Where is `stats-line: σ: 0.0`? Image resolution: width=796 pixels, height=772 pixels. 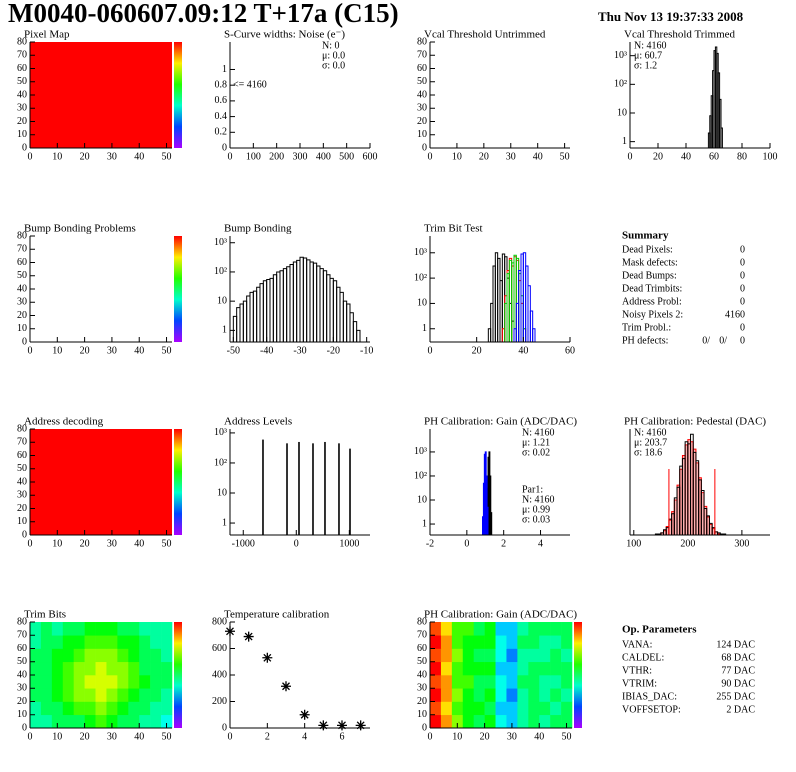 stats-line: σ: 0.0 is located at coordinates (333, 65).